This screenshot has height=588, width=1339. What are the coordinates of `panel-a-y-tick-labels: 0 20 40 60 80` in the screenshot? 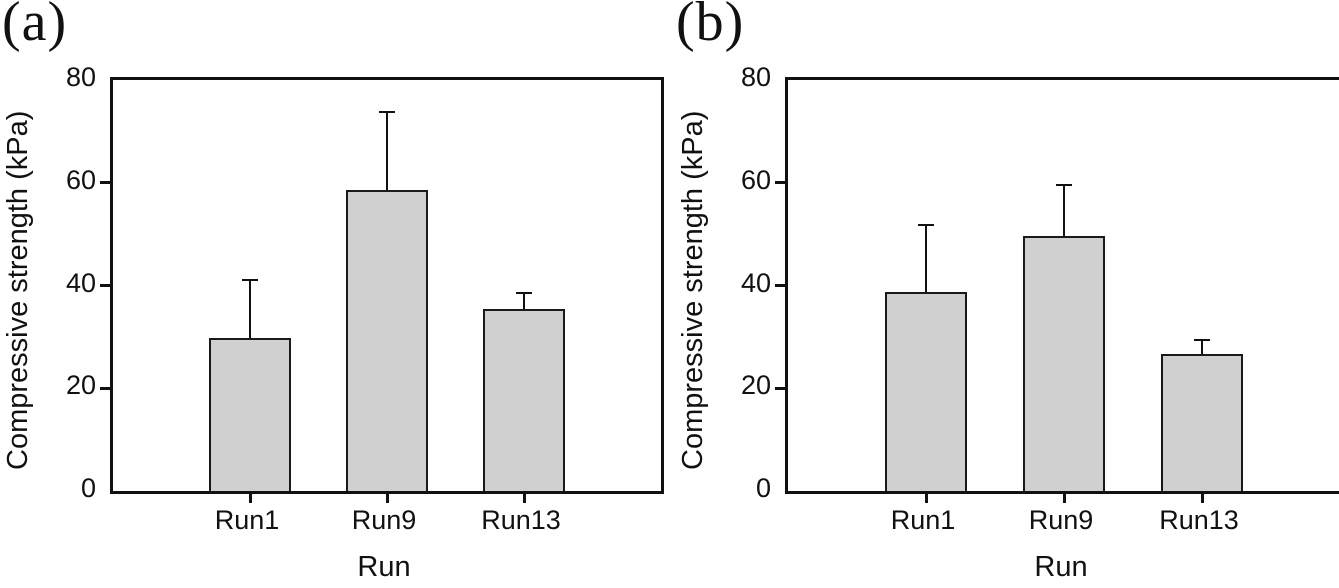 It's located at (48, 282).